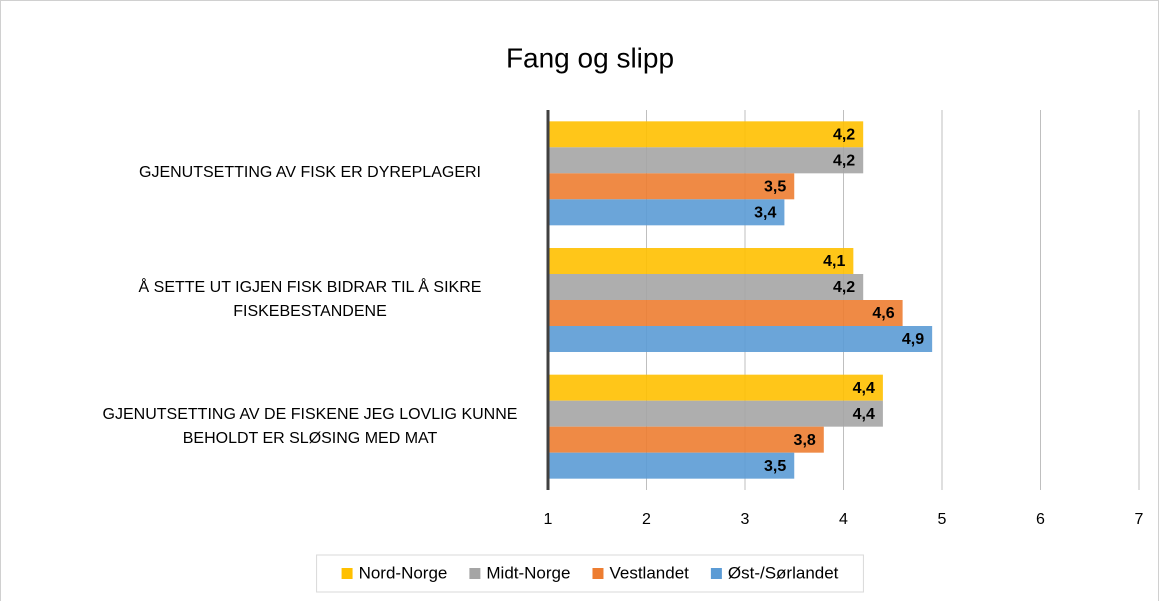  I want to click on x-tick-label: 1, so click(548, 519).